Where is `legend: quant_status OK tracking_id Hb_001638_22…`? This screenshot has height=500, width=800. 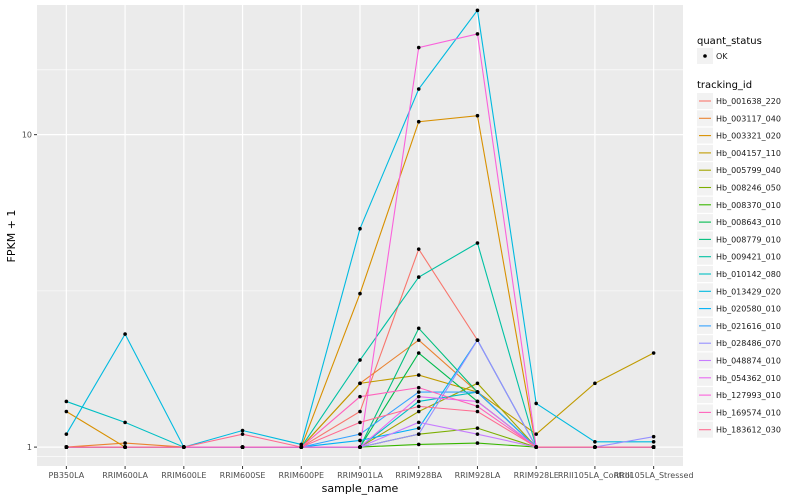
legend: quant_status OK tracking_id Hb_001638_22… is located at coordinates (739, 237).